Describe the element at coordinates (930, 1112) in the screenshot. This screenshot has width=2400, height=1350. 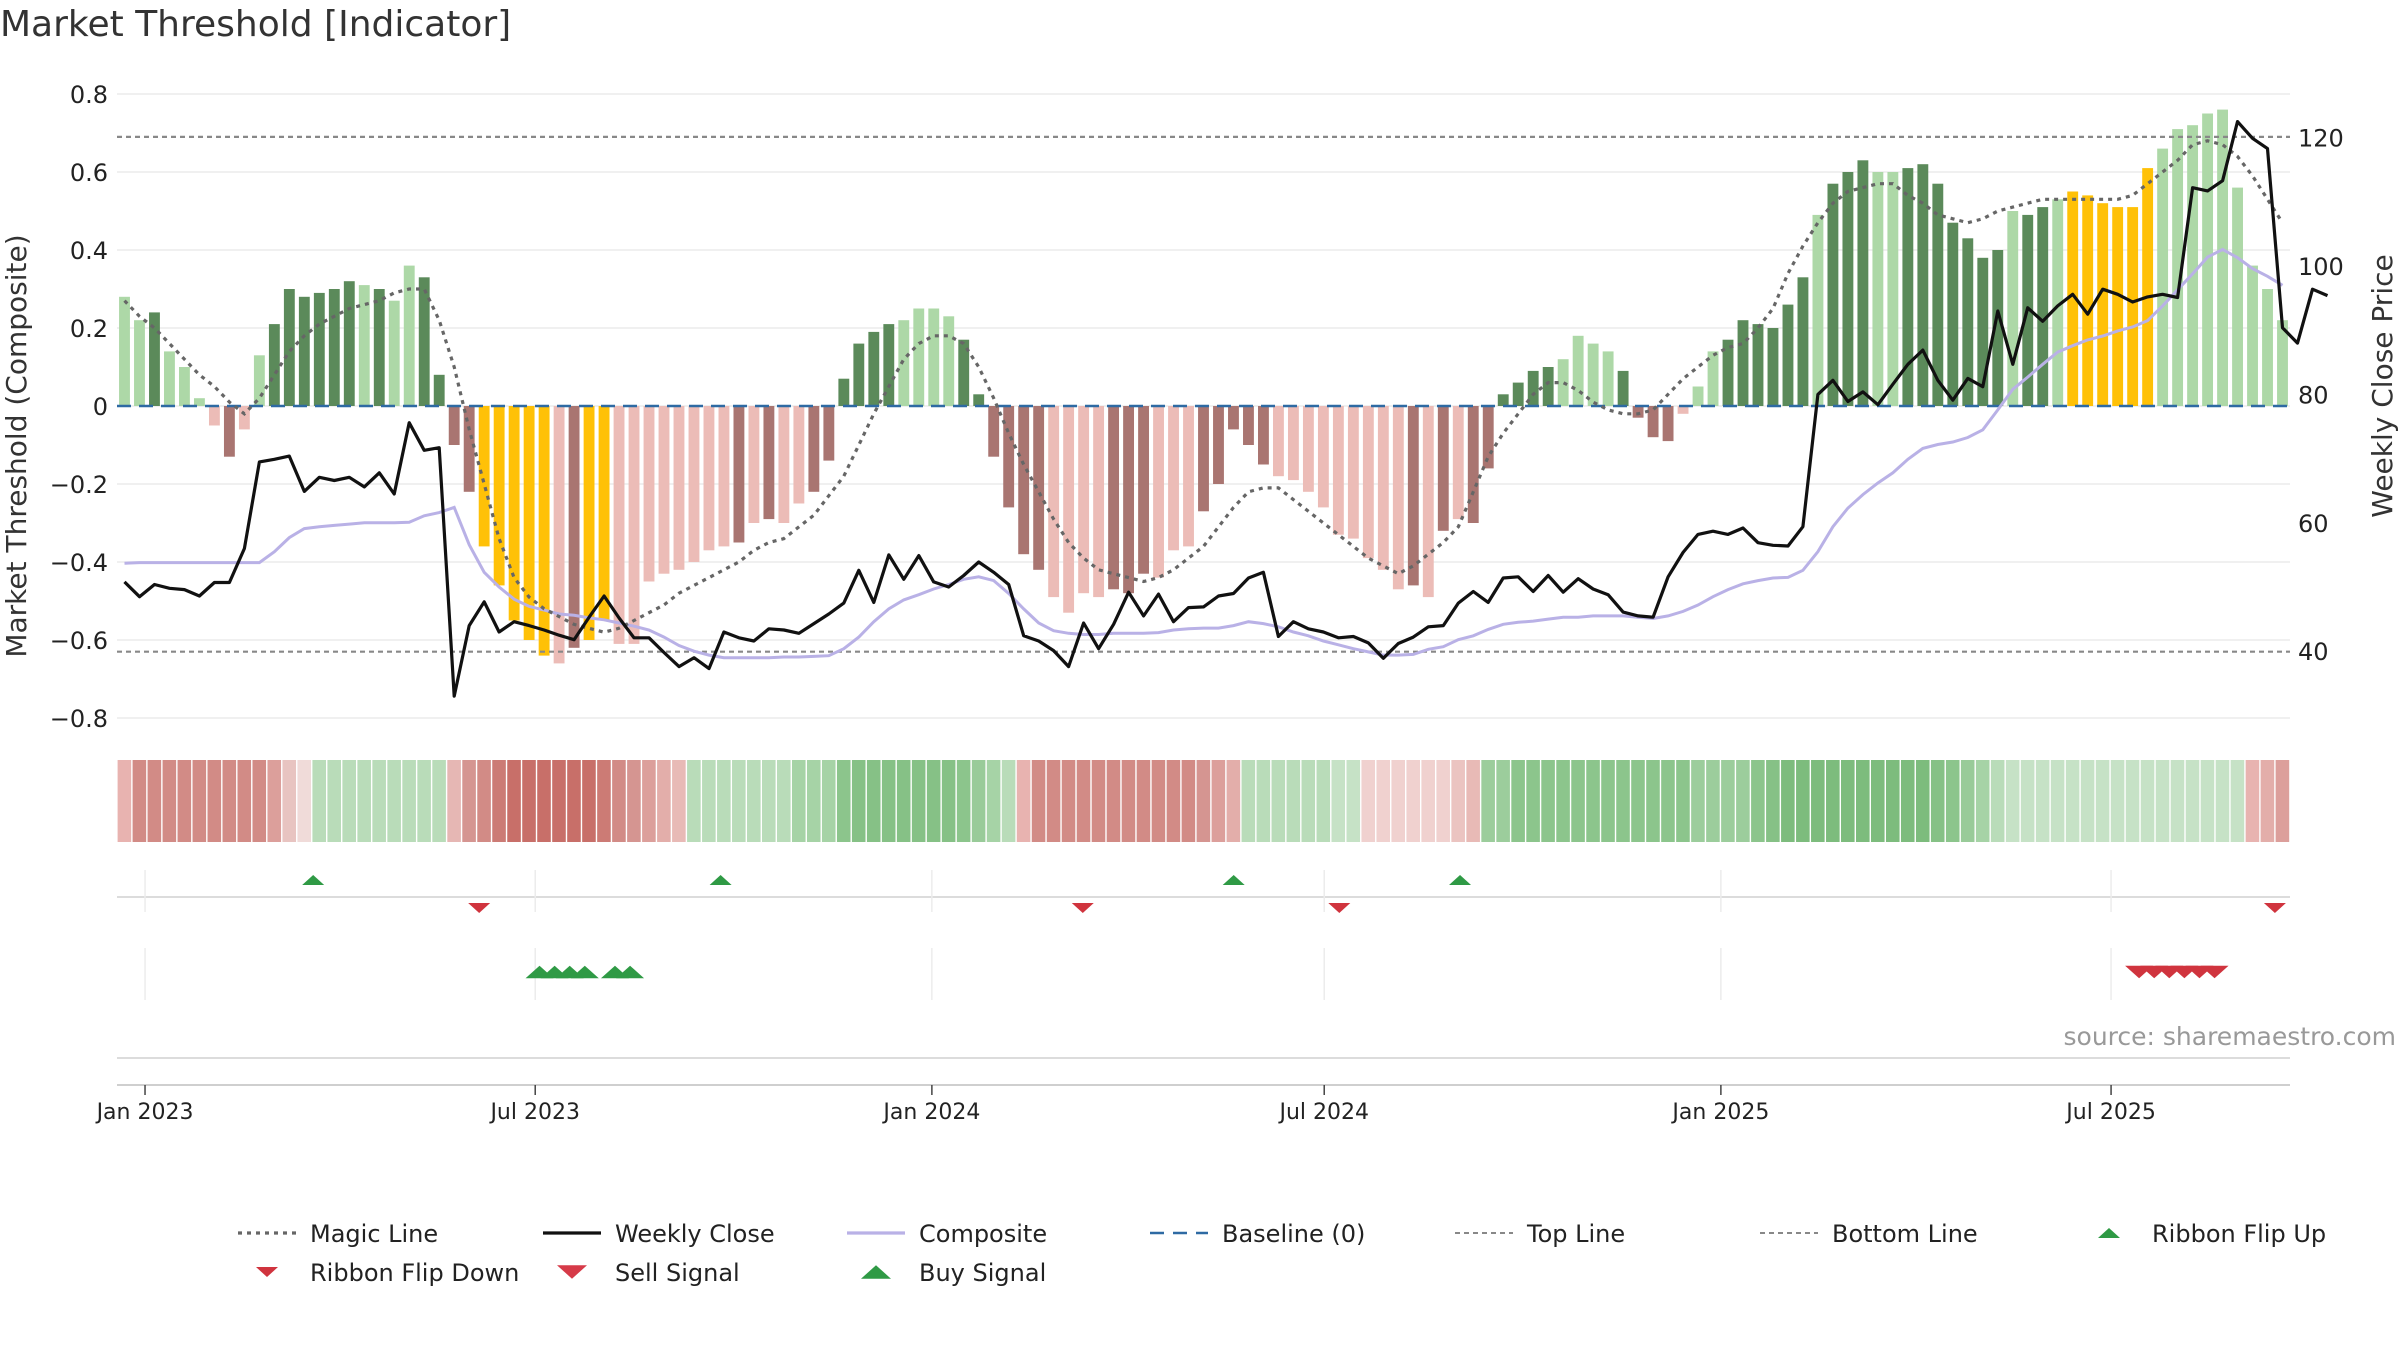
I see `x-tick-label: Jan 2024` at that location.